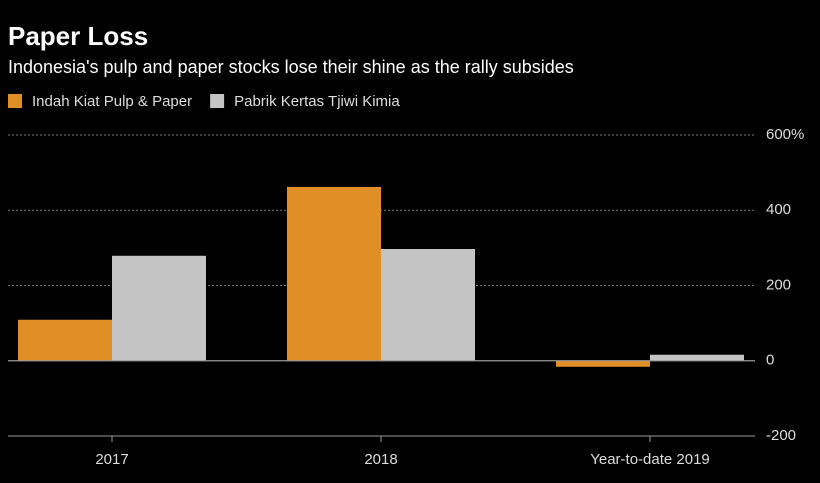 Image resolution: width=820 pixels, height=483 pixels. What do you see at coordinates (317, 101) in the screenshot?
I see `legend-label: Pabrik Kertas Tjiwi Kimia` at bounding box center [317, 101].